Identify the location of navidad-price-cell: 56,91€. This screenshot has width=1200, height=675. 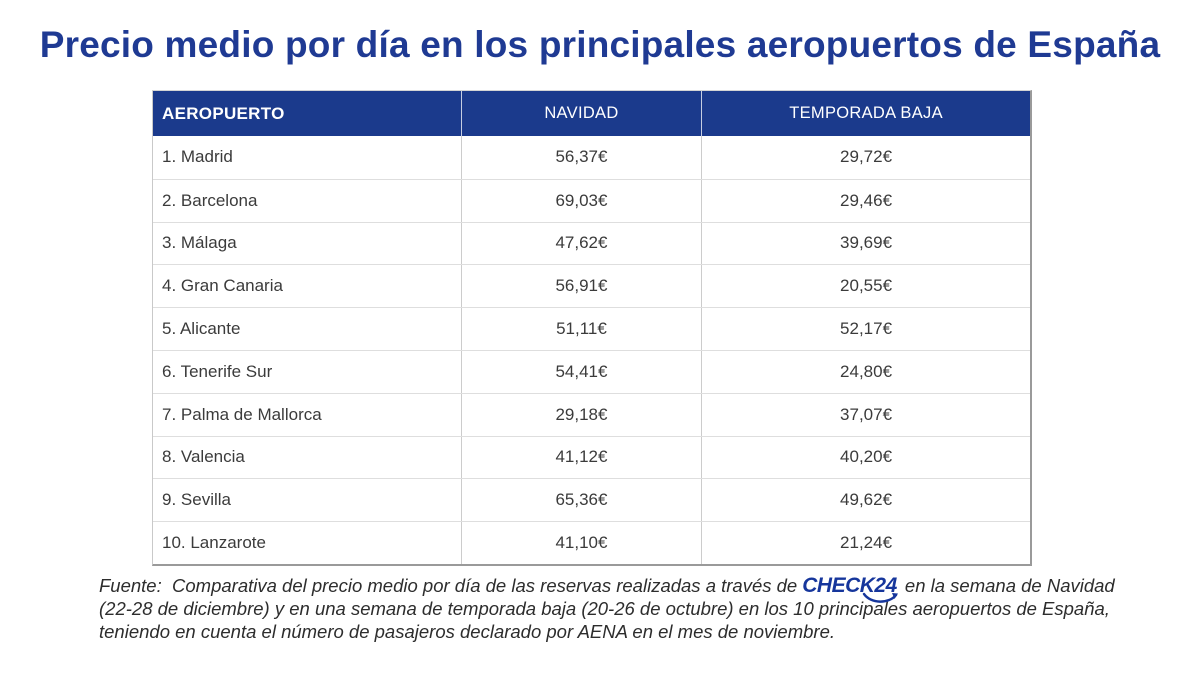
(580, 286).